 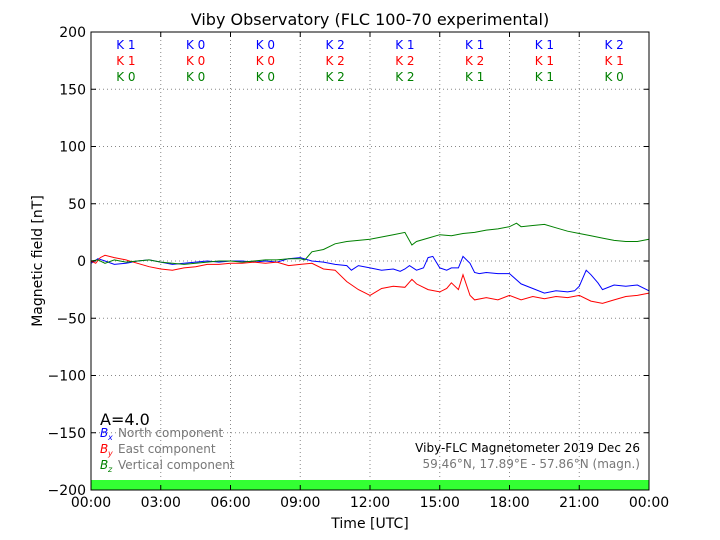 I want to click on y-tick-label: −50, so click(x=71, y=319).